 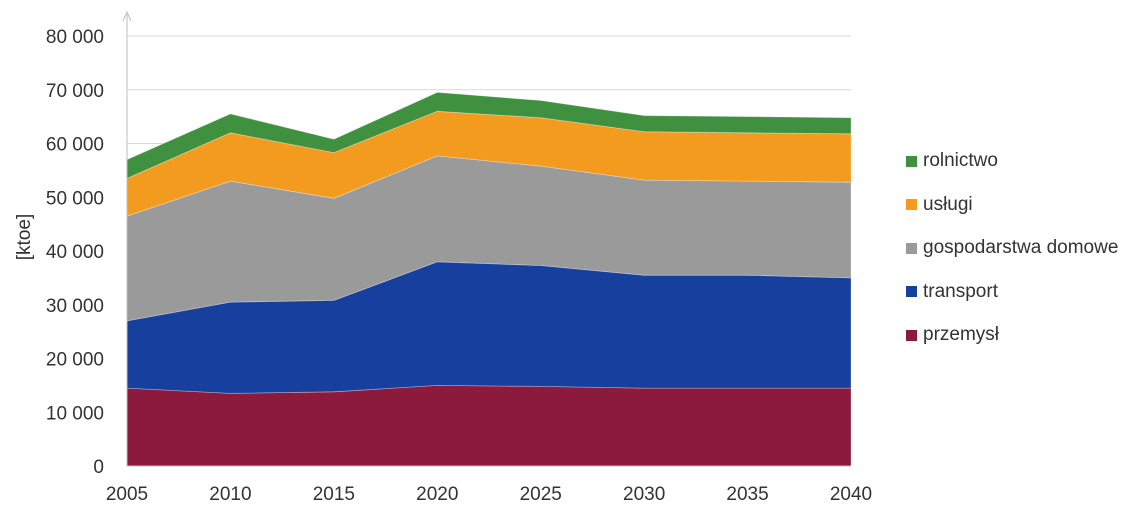 What do you see at coordinates (437, 494) in the screenshot?
I see `x-tick-label: 2020` at bounding box center [437, 494].